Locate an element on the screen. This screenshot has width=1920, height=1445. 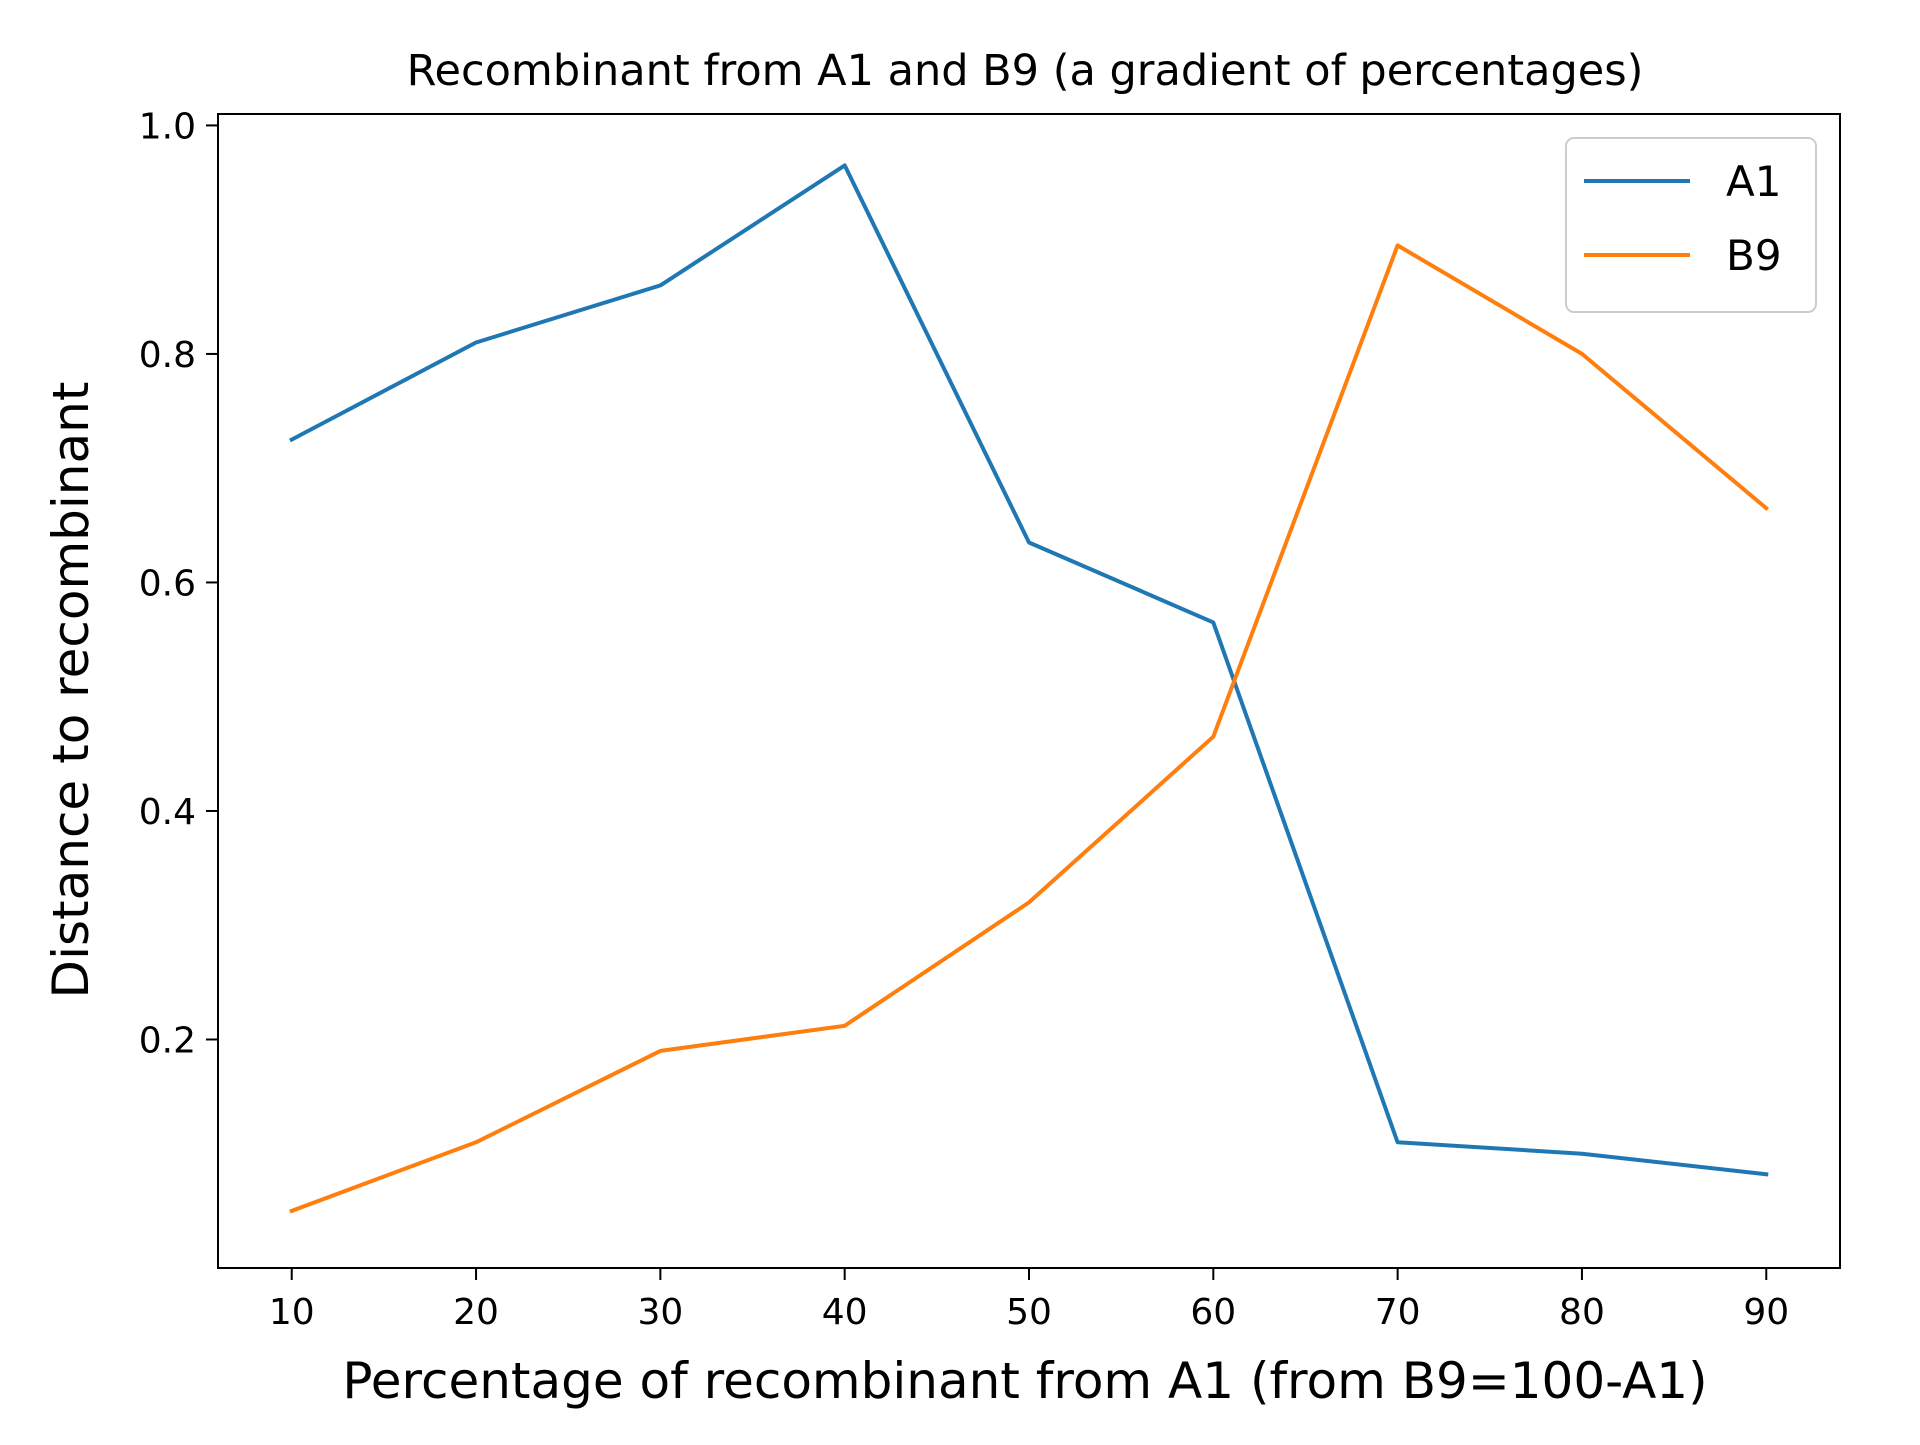
y-tick-label: 0.6 is located at coordinates (167, 583).